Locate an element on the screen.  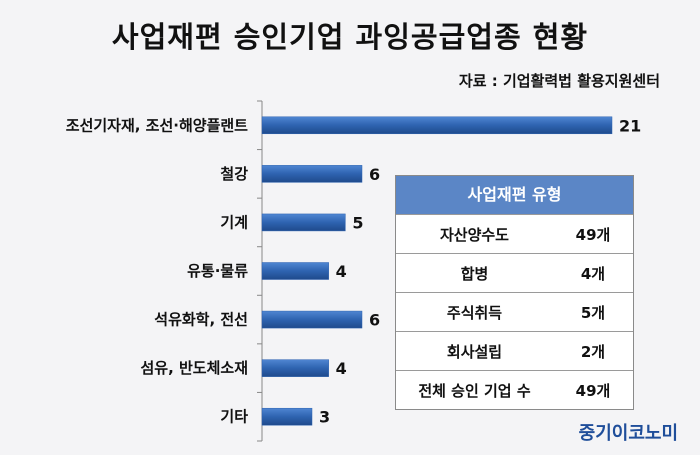
row-count: 2개 is located at coordinates (593, 351).